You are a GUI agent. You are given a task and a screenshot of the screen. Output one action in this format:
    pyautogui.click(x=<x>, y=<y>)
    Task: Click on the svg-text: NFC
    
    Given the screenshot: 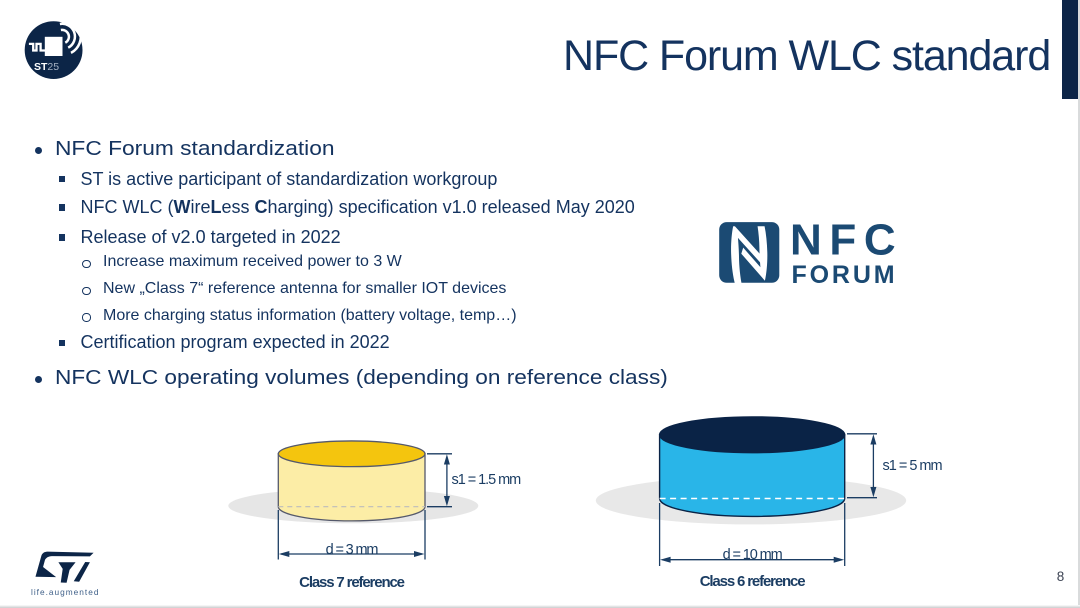 What is the action you would take?
    pyautogui.click(x=846, y=241)
    